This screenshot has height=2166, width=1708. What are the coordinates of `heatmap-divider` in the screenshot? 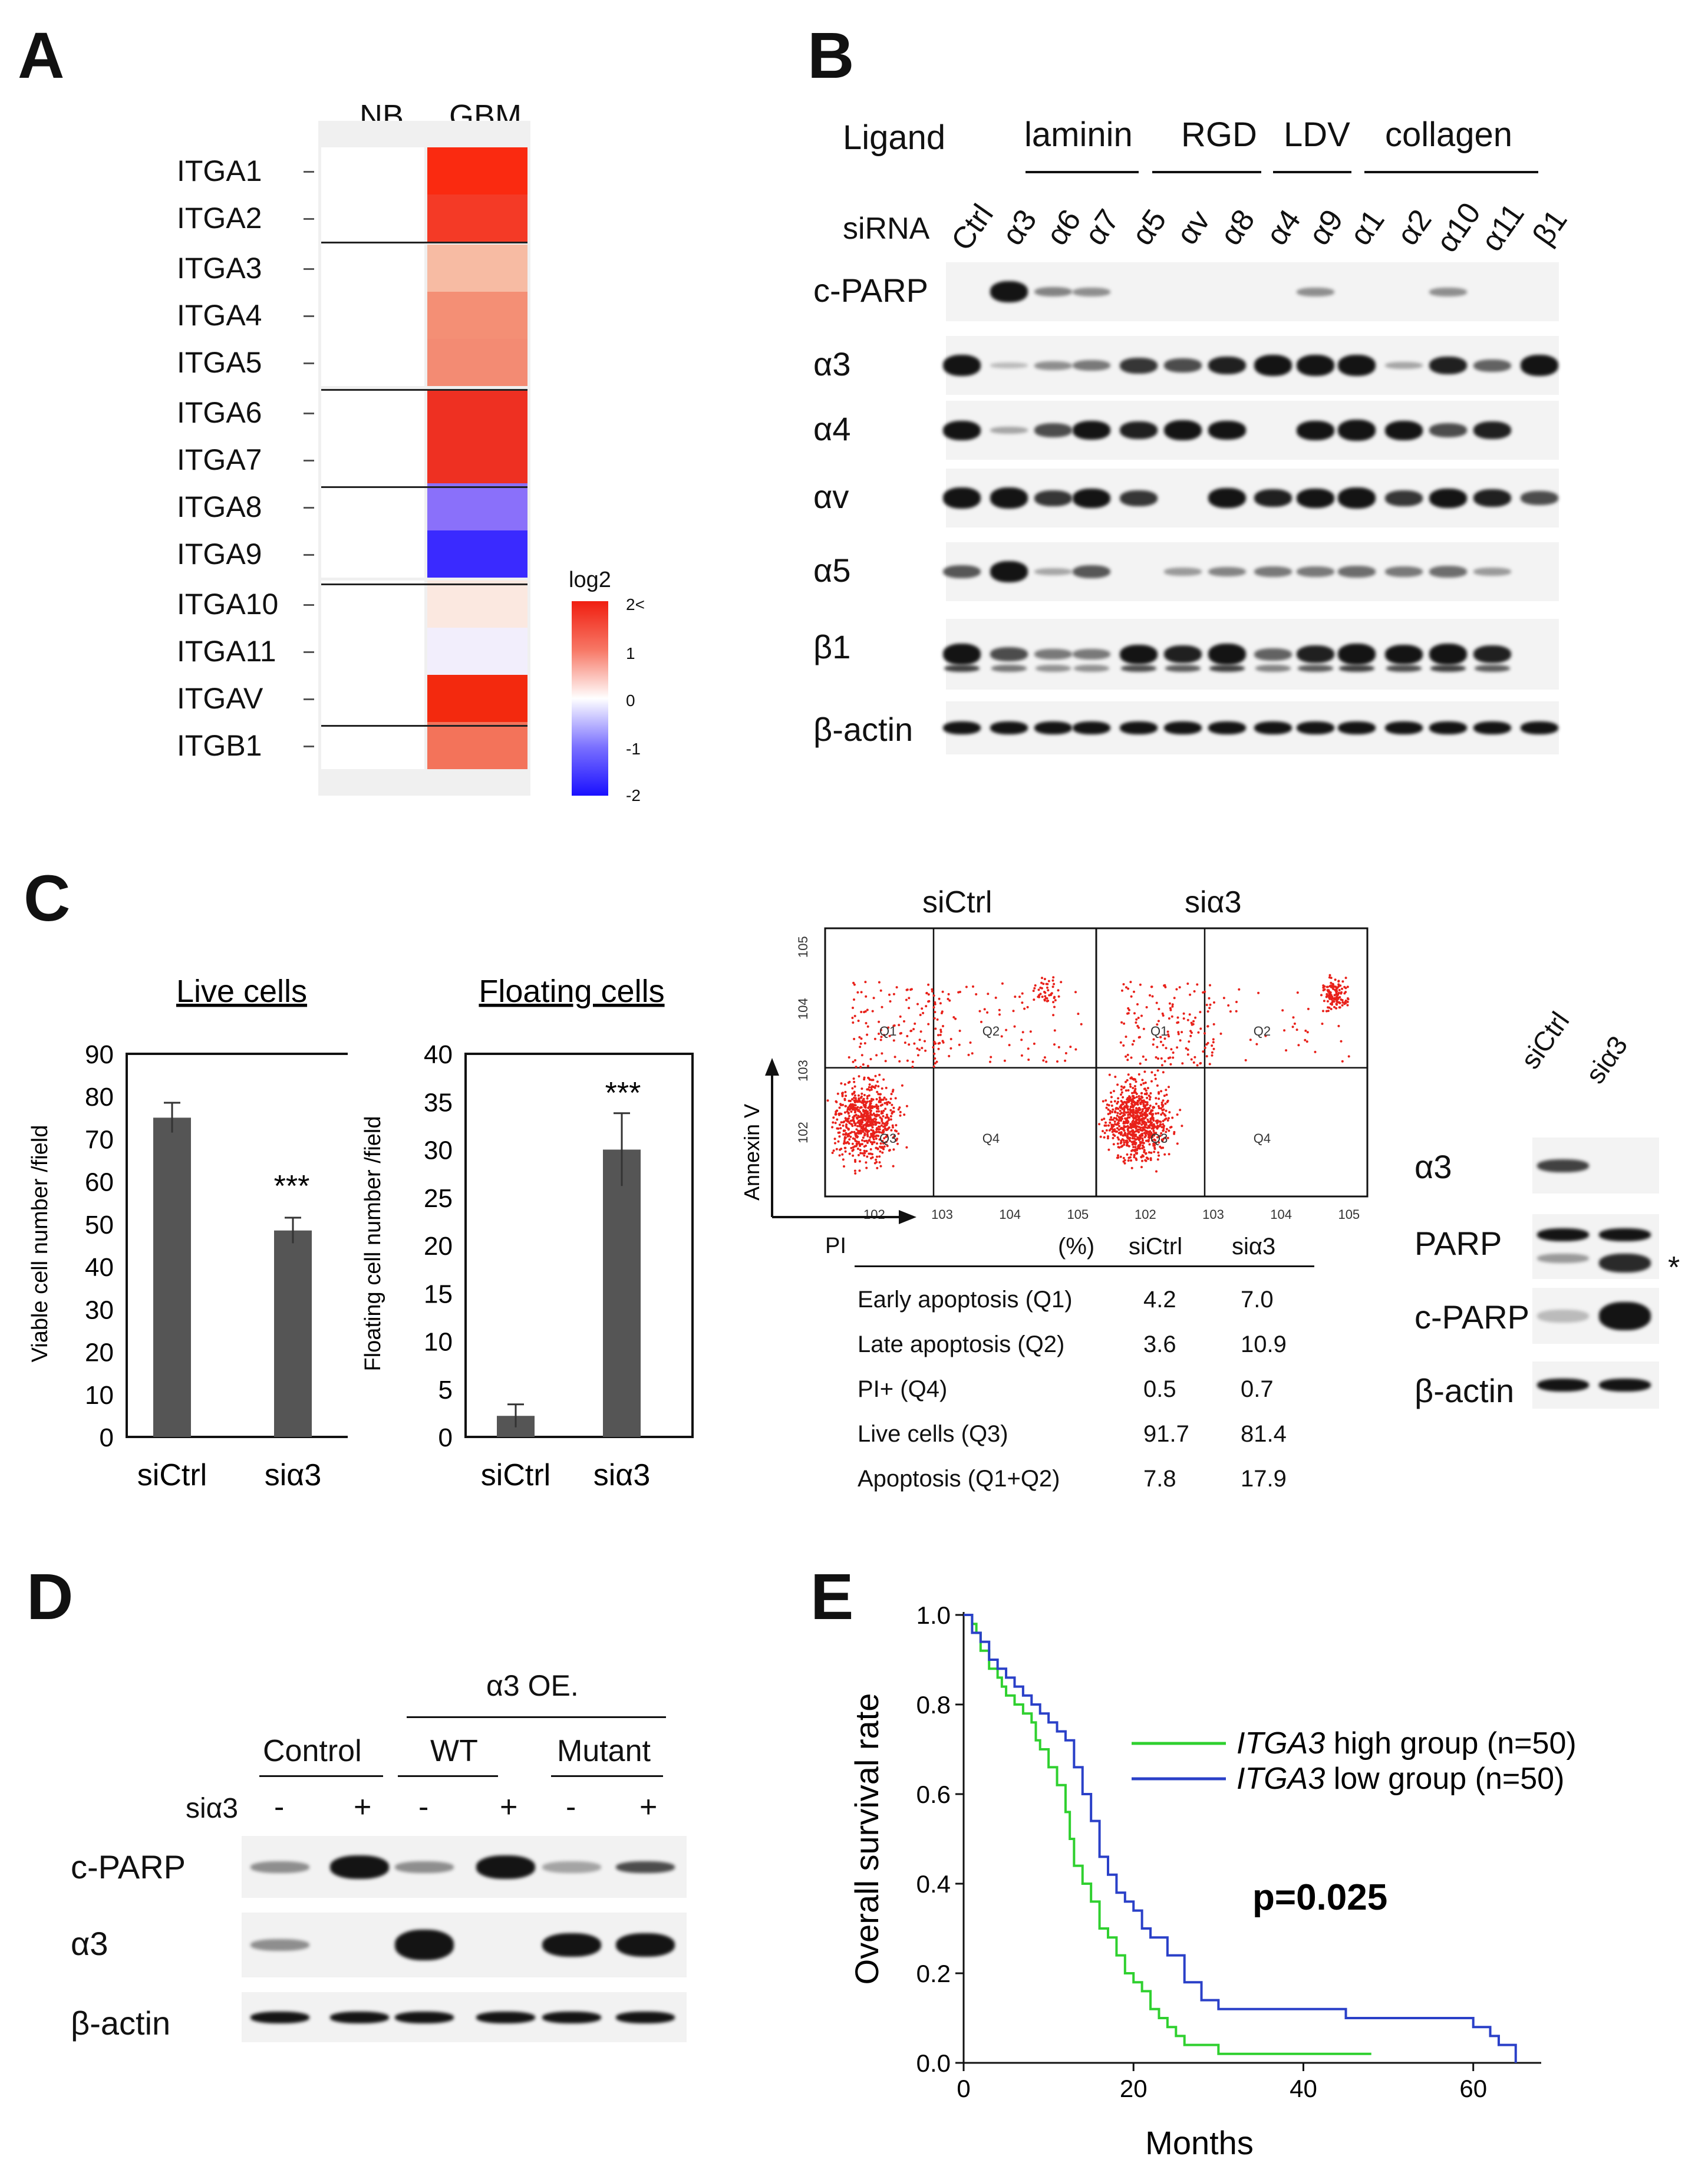 It's located at (424, 390).